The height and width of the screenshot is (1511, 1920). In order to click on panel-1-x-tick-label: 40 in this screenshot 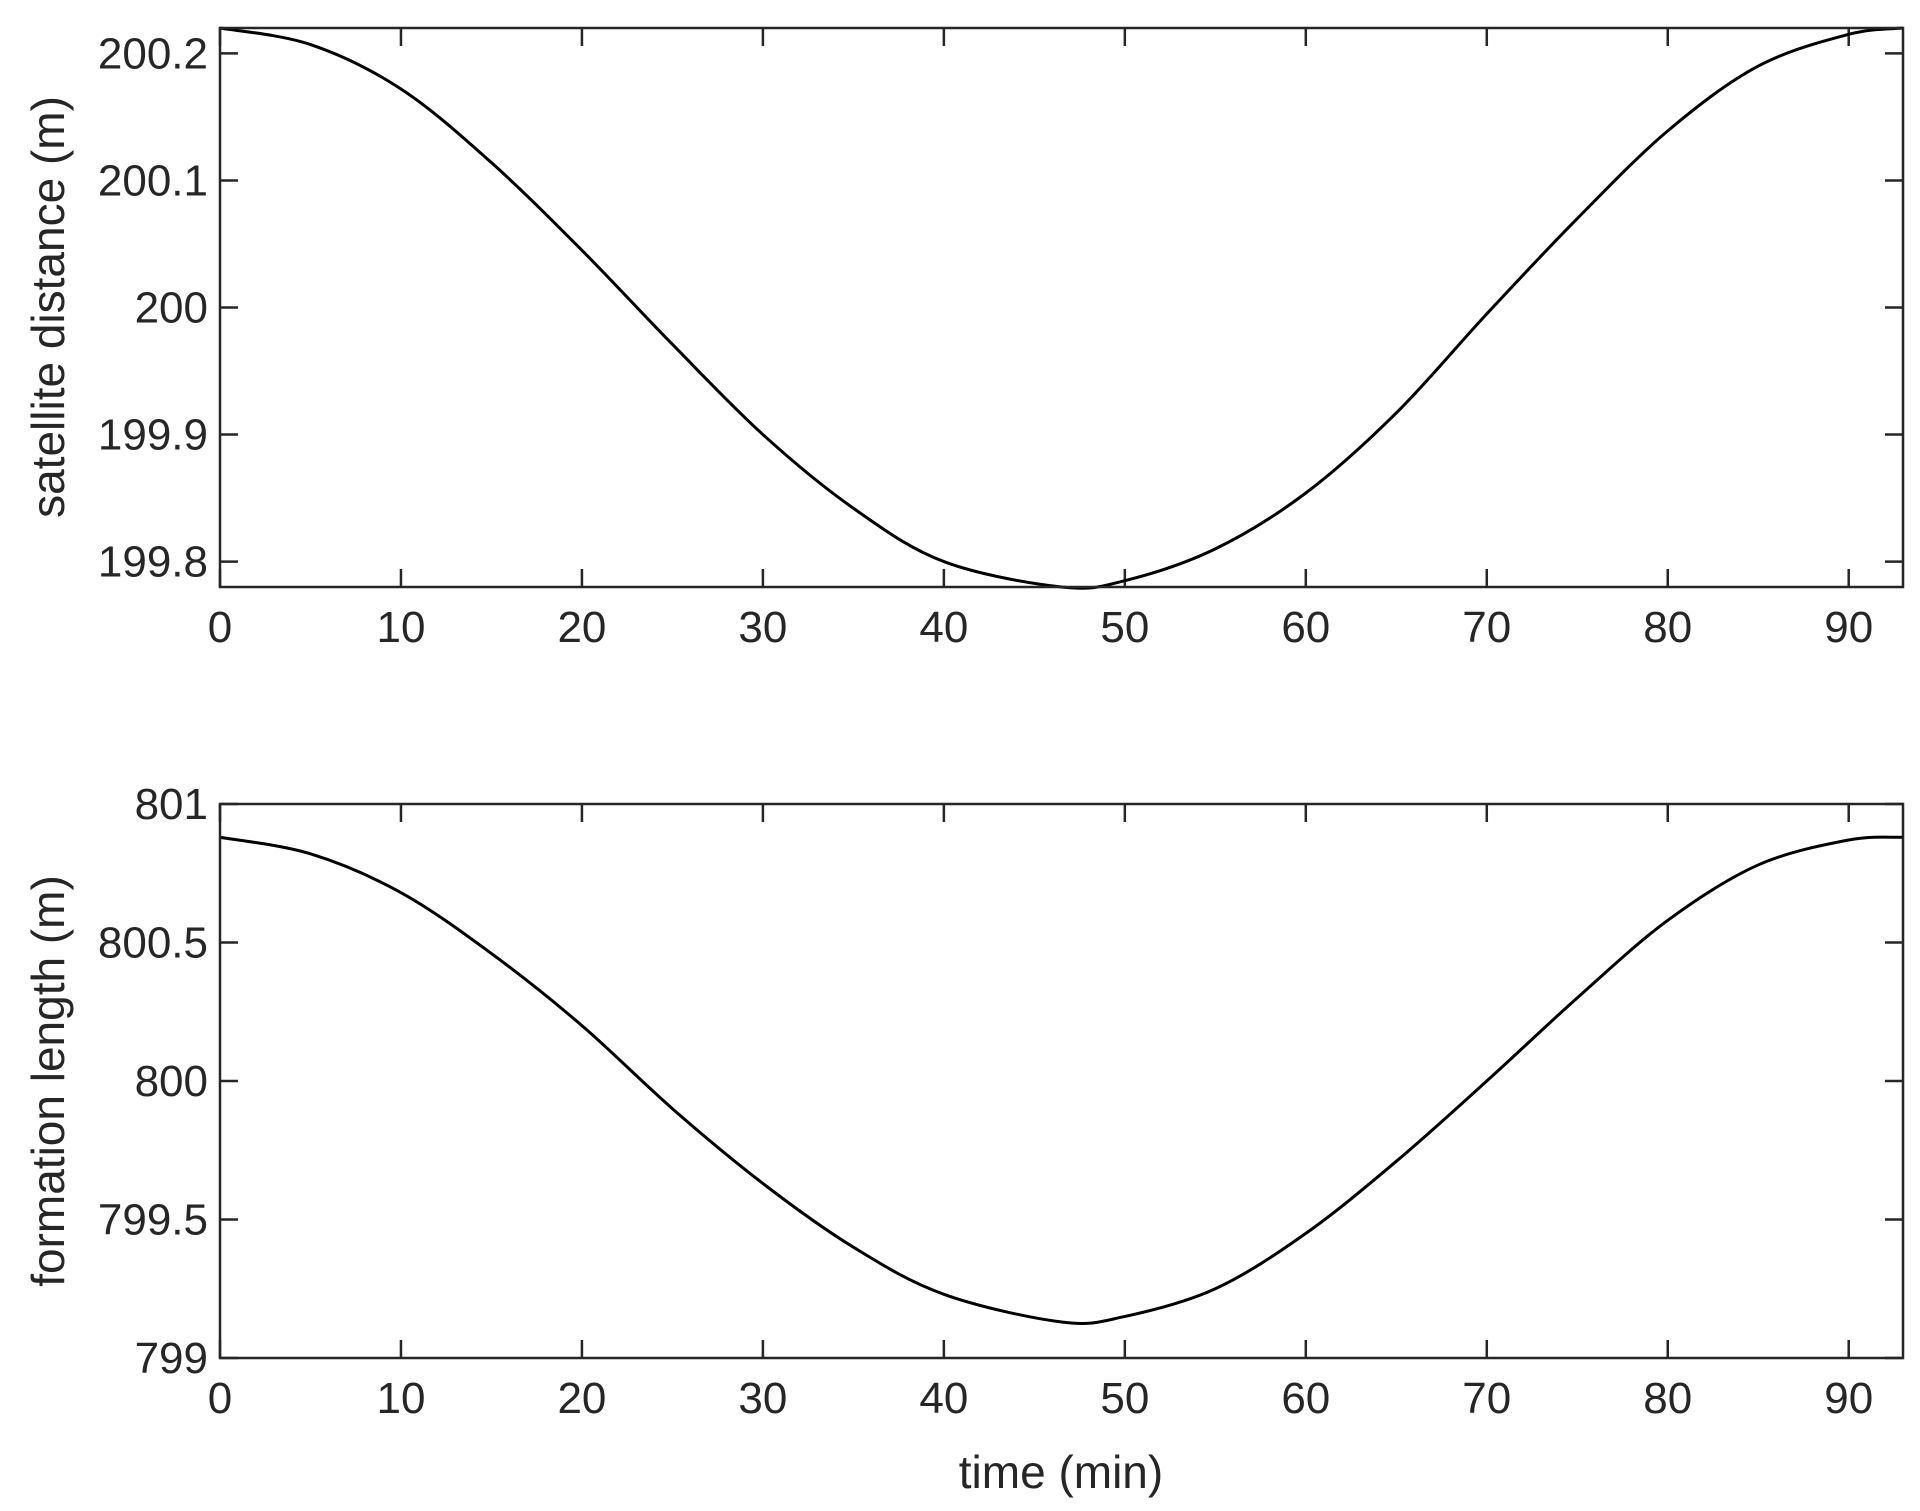, I will do `click(943, 627)`.